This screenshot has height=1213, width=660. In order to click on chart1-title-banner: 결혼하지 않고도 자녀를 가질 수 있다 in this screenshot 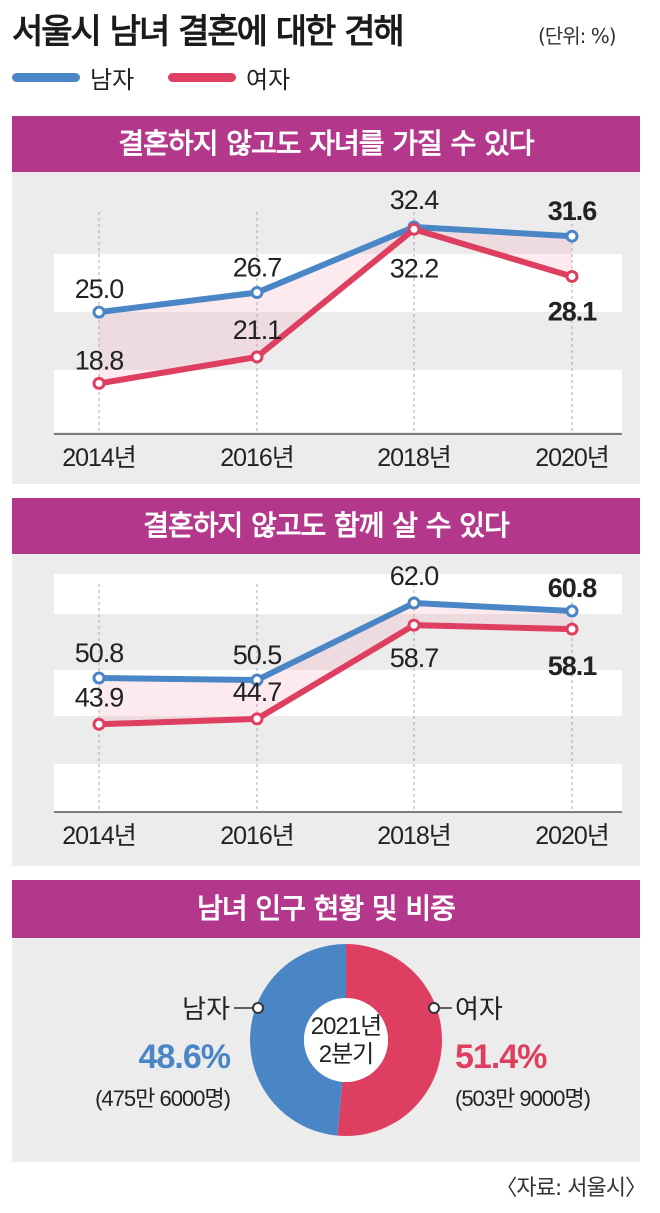, I will do `click(326, 144)`.